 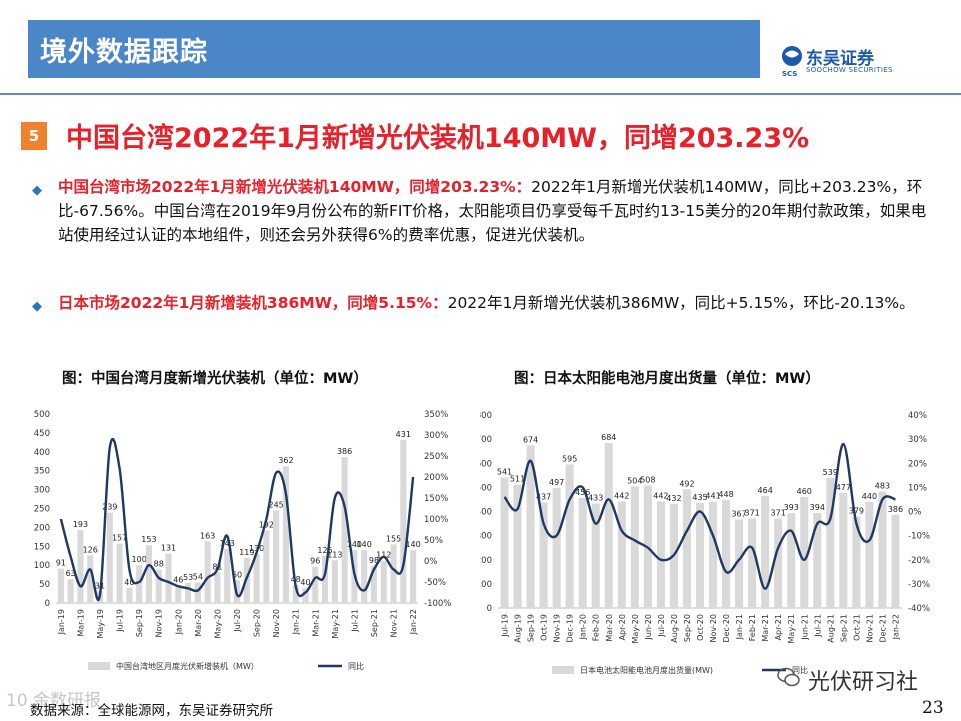 What do you see at coordinates (275, 504) in the screenshot?
I see `bar-value-label: 245` at bounding box center [275, 504].